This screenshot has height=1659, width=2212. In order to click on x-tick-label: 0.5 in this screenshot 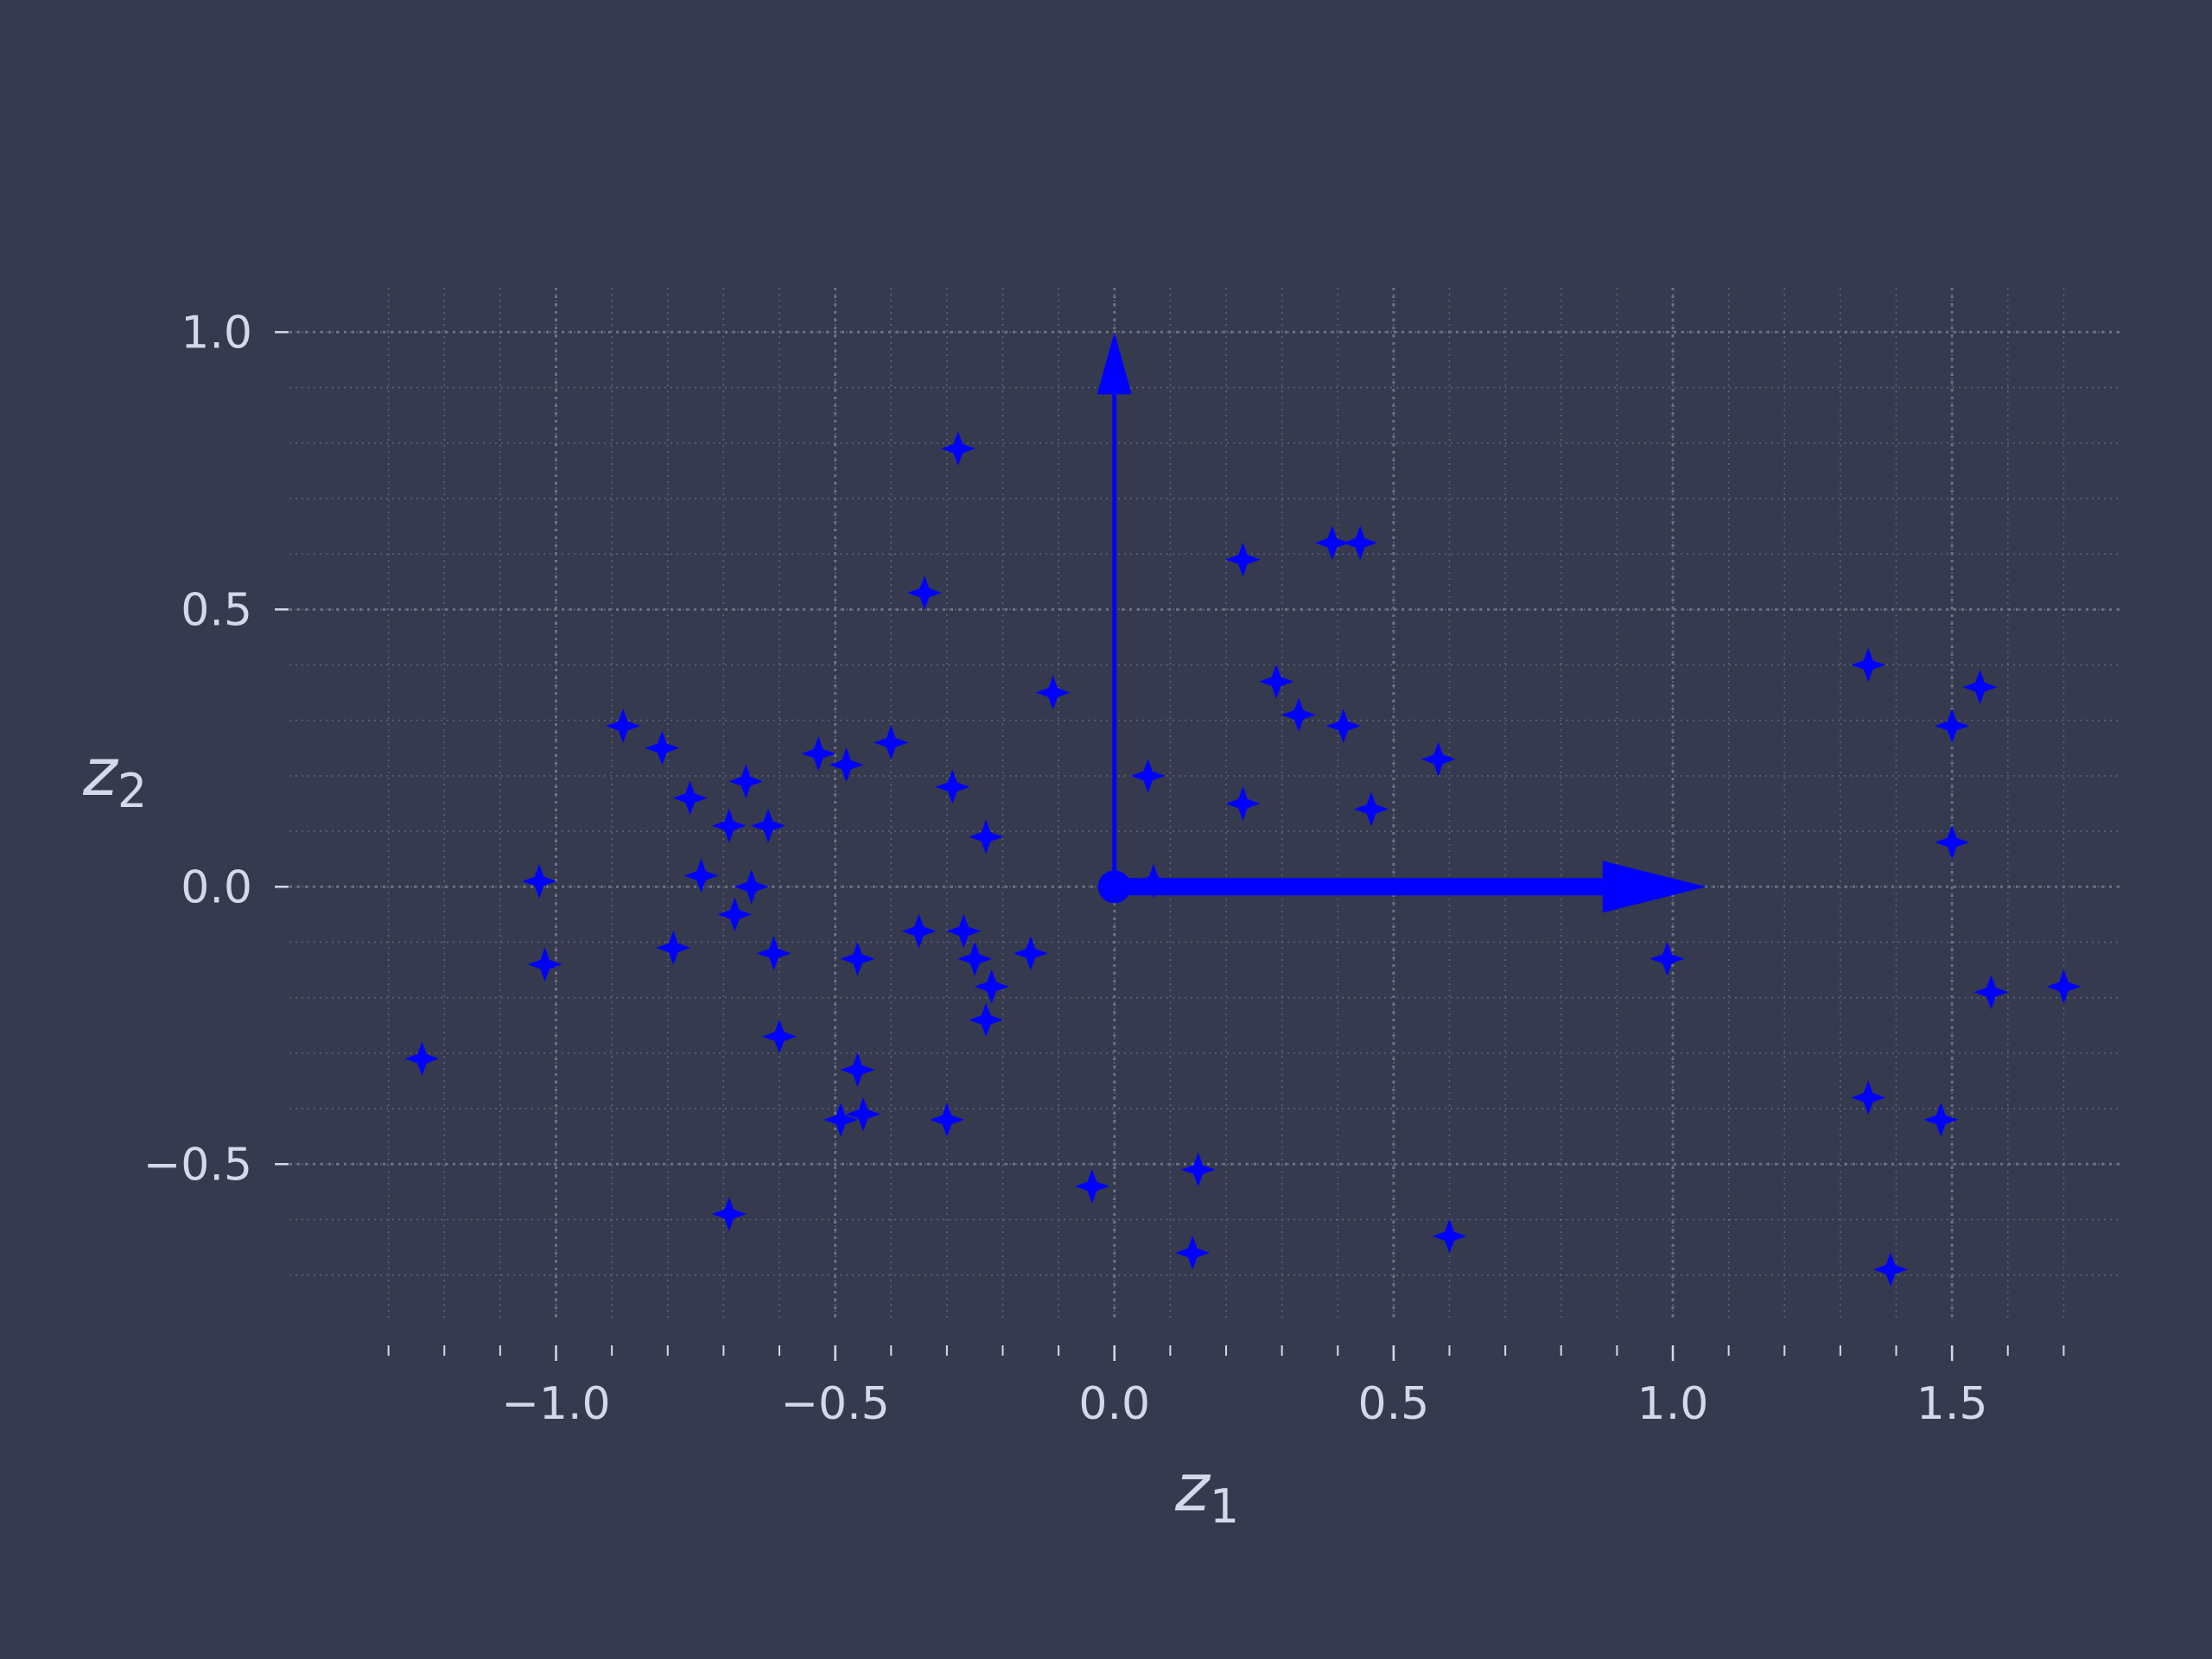, I will do `click(1394, 1404)`.